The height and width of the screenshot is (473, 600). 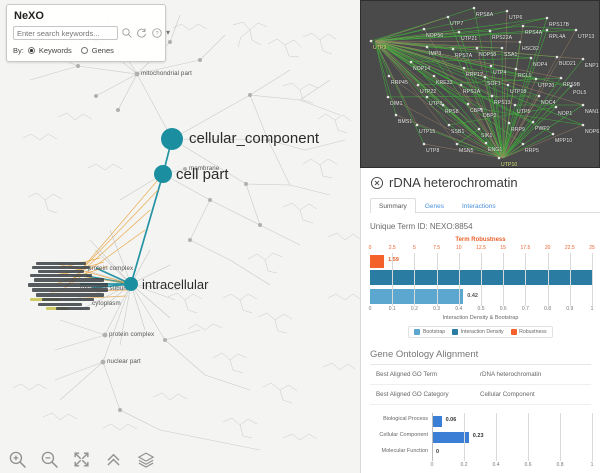 I want to click on go-value-label: 0.06, so click(x=451, y=420).